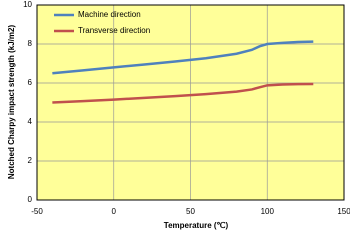  I want to click on y-tick-label: 6, so click(30, 82).